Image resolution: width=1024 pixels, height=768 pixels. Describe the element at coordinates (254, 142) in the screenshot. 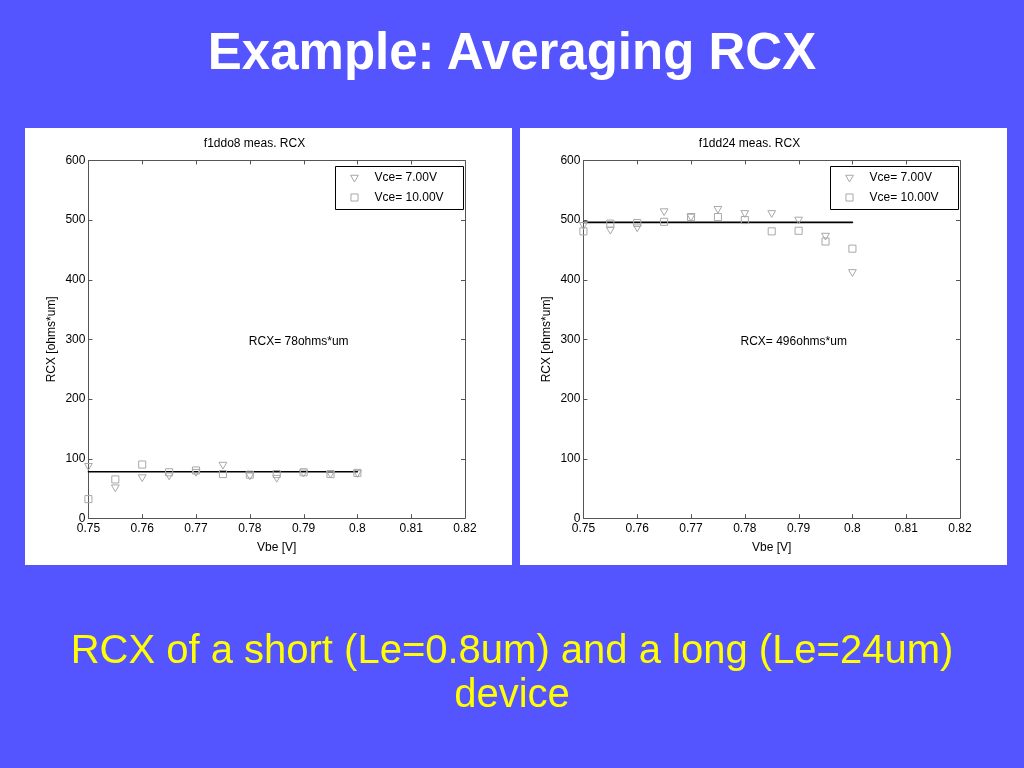

I see `chart-title: f1ddo8 meas. RCX` at that location.